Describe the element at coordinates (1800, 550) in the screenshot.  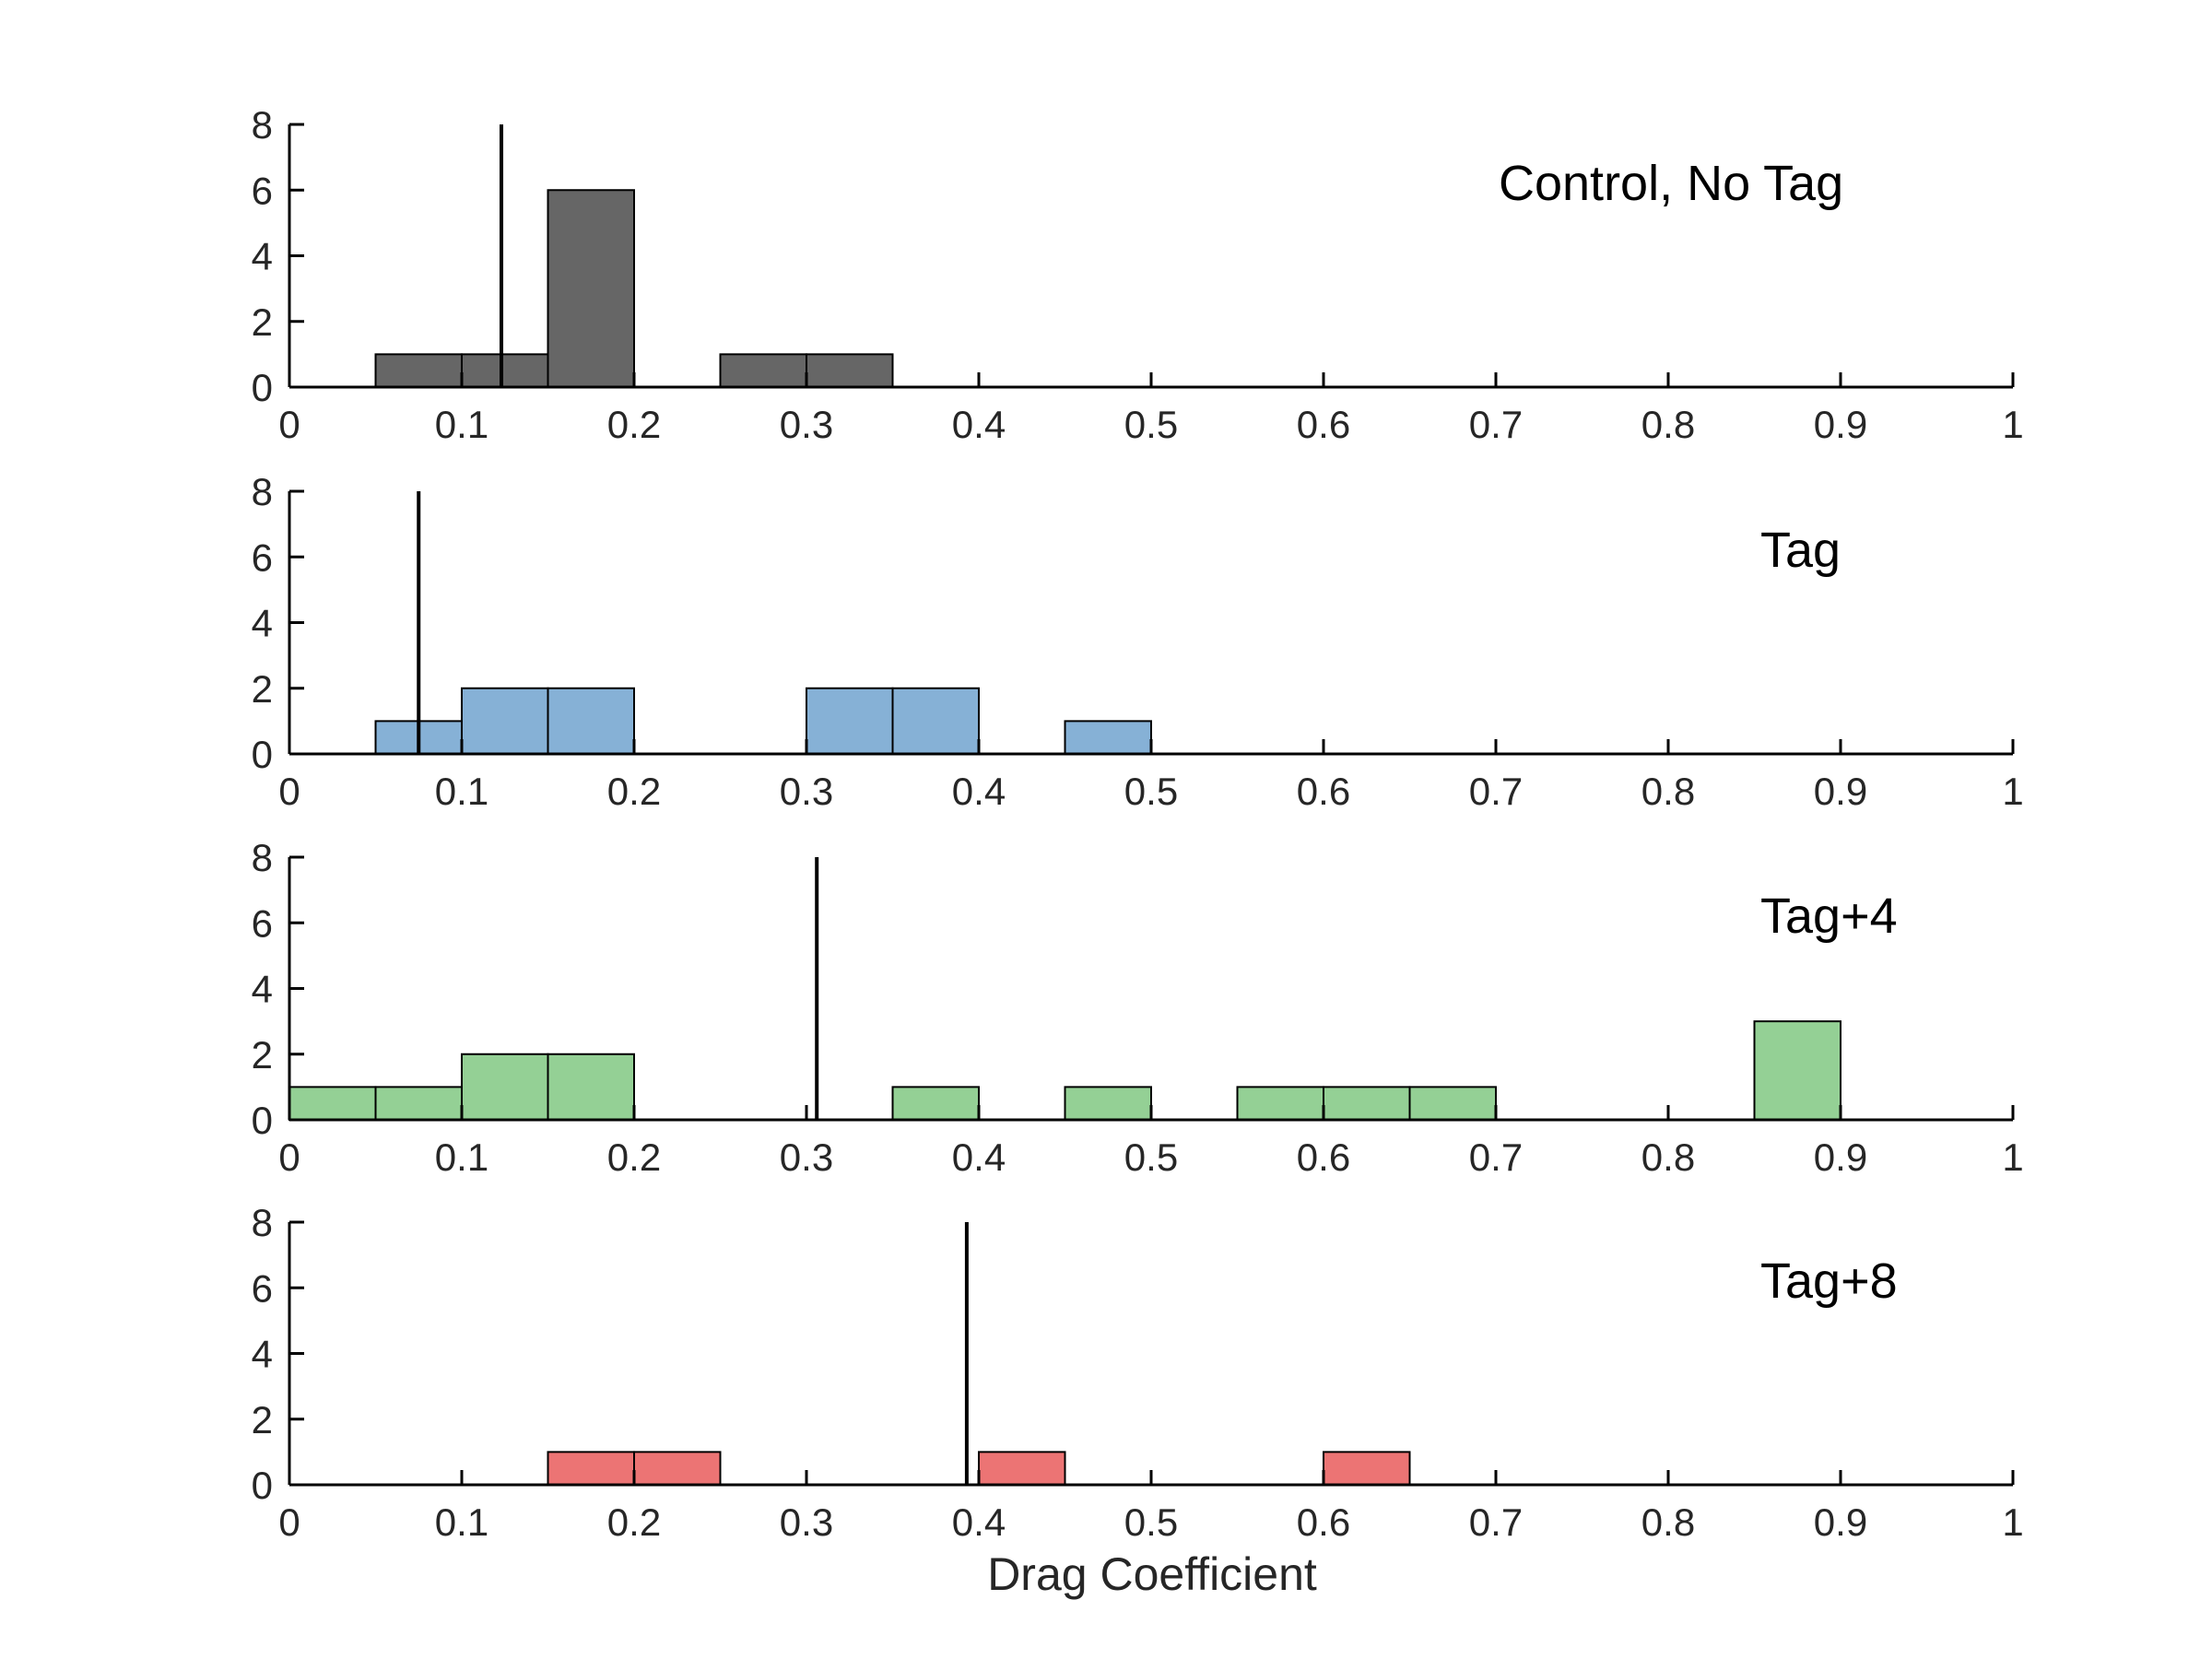
I see `panel-label: Tag` at that location.